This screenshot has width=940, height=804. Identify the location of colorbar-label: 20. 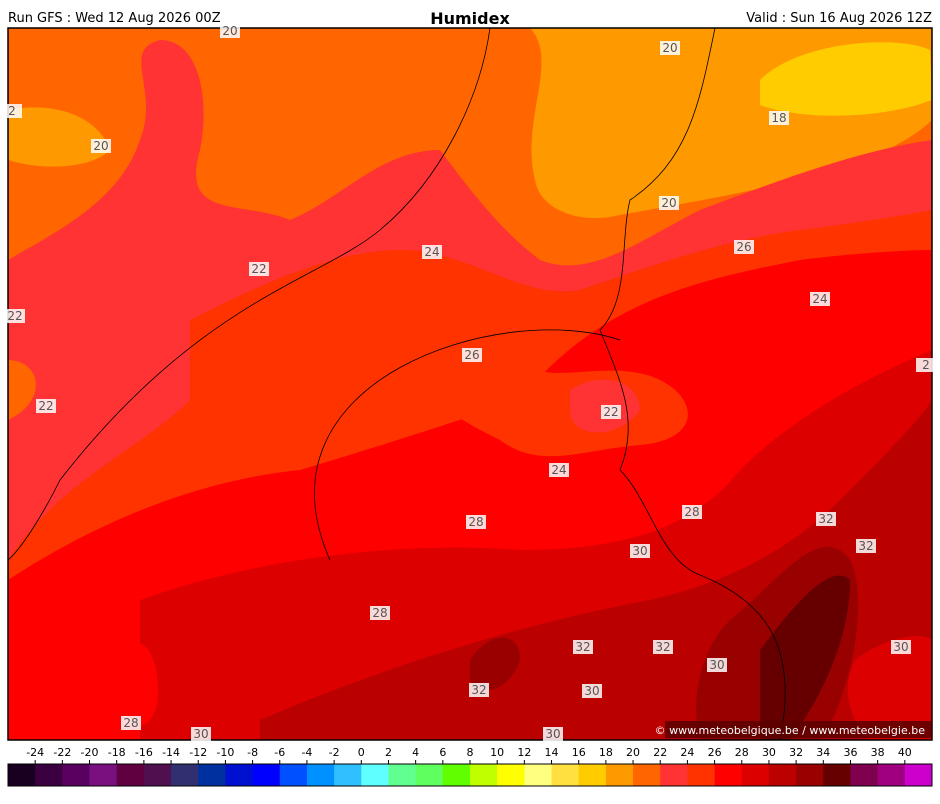
(633, 752).